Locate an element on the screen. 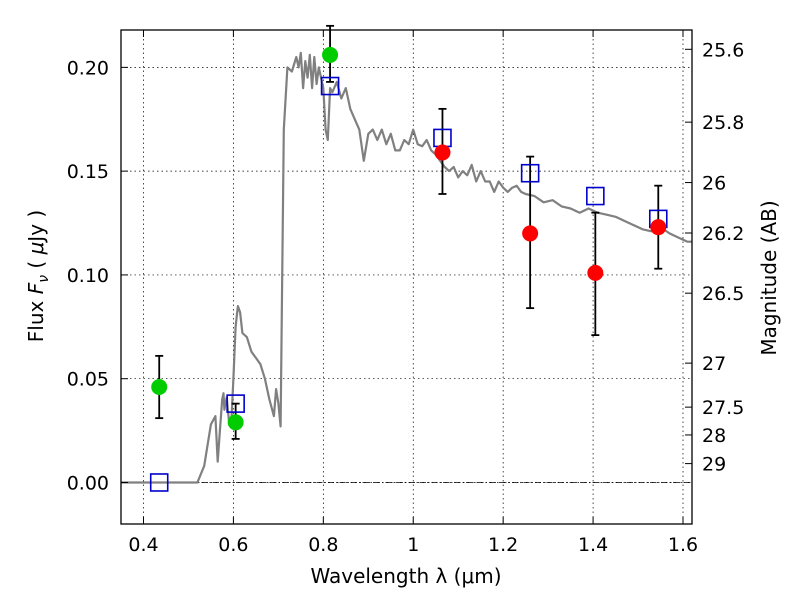  y2-tick-label: 26.2 is located at coordinates (723, 234).